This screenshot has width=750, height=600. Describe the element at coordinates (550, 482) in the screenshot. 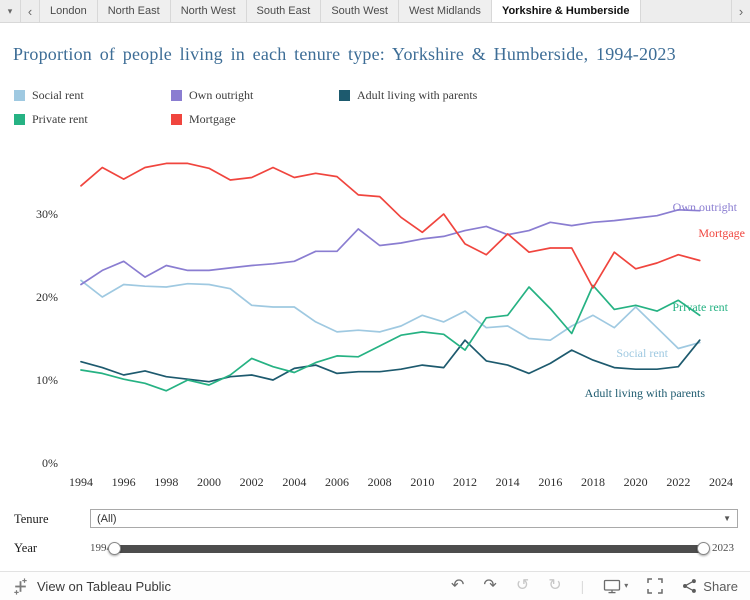

I see `x-axis-tick: 2016` at that location.